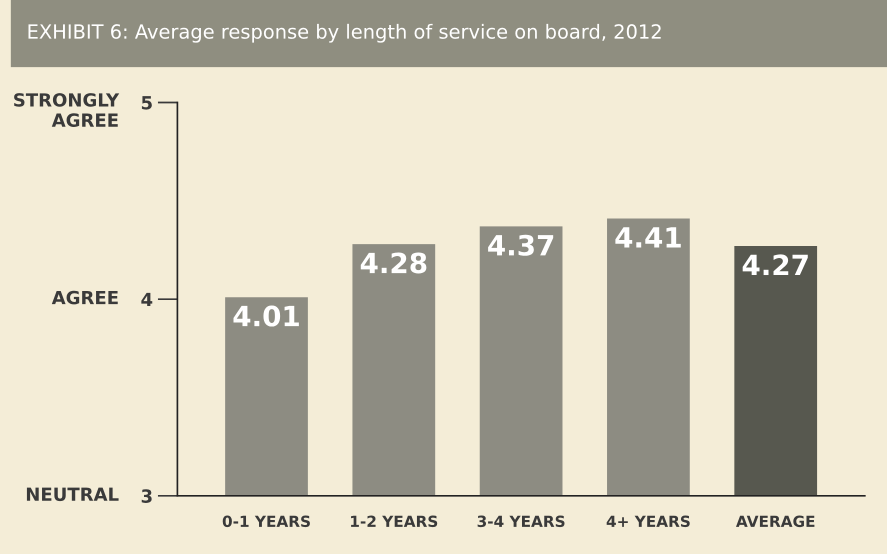  What do you see at coordinates (648, 237) in the screenshot?
I see `data-label: 4.41` at bounding box center [648, 237].